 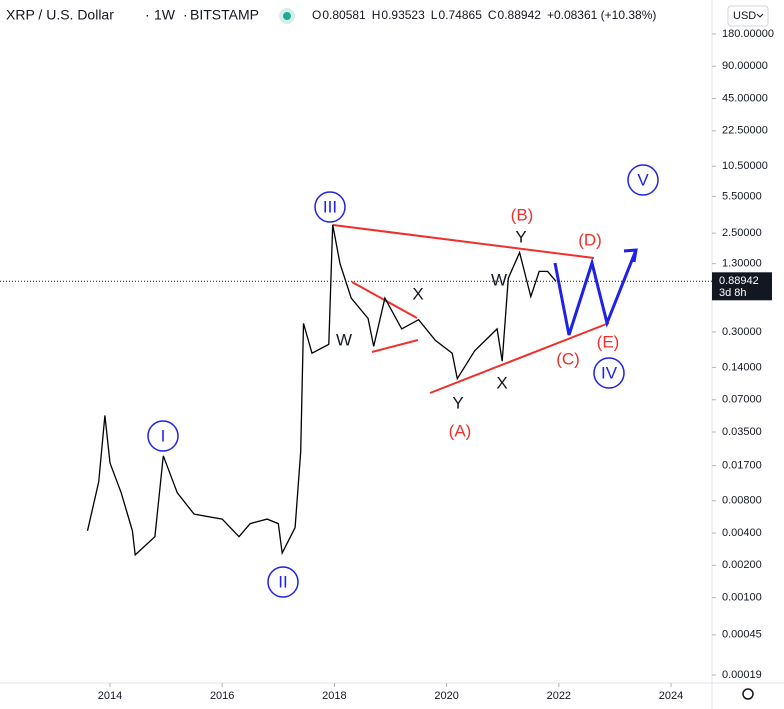 I want to click on wave-label: I, so click(x=163, y=435).